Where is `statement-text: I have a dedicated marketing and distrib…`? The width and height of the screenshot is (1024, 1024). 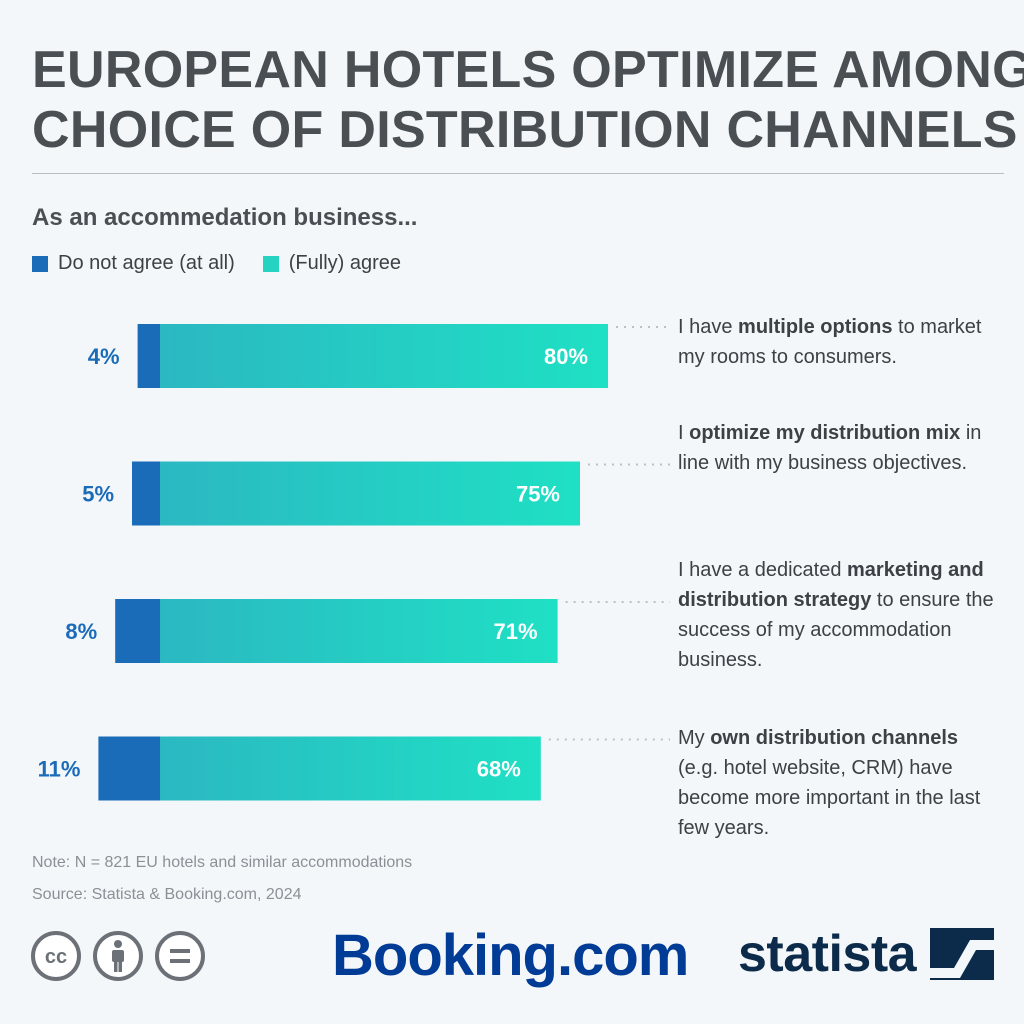 statement-text: I have a dedicated marketing and distrib… is located at coordinates (838, 615).